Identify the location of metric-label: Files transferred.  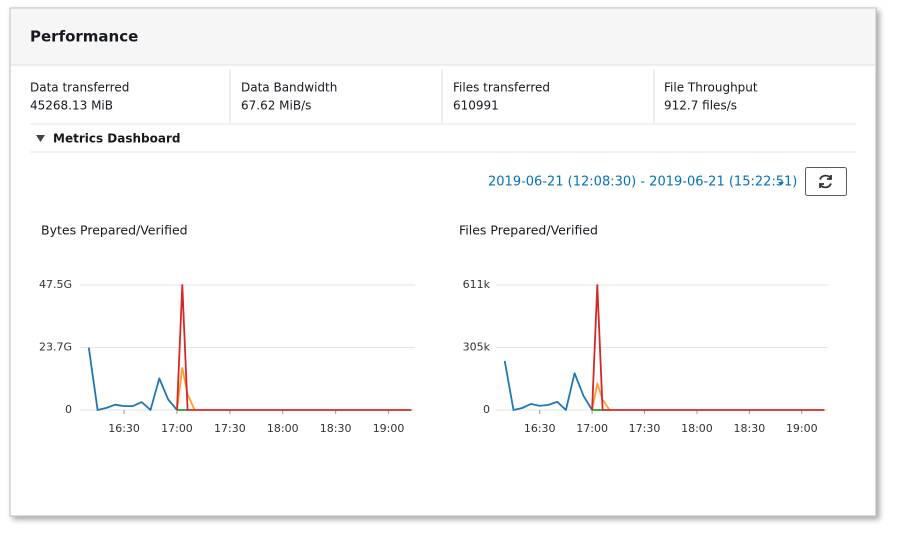
(501, 88).